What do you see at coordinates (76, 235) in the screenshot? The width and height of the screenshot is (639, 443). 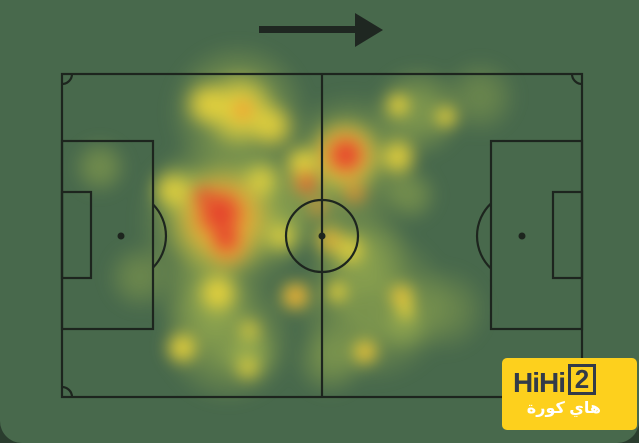 I see `goal-area-left` at bounding box center [76, 235].